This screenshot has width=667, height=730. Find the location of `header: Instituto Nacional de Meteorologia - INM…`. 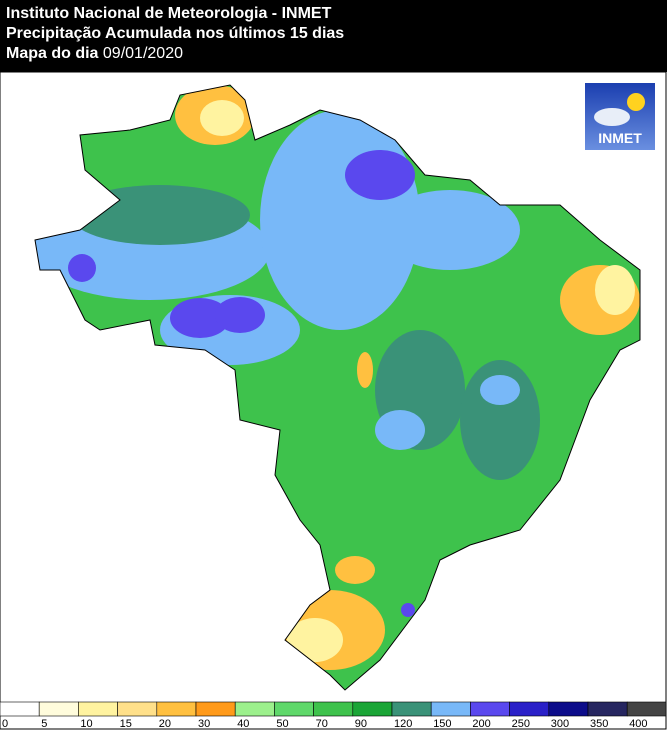

header: Instituto Nacional de Meteorologia - INM… is located at coordinates (333, 36).